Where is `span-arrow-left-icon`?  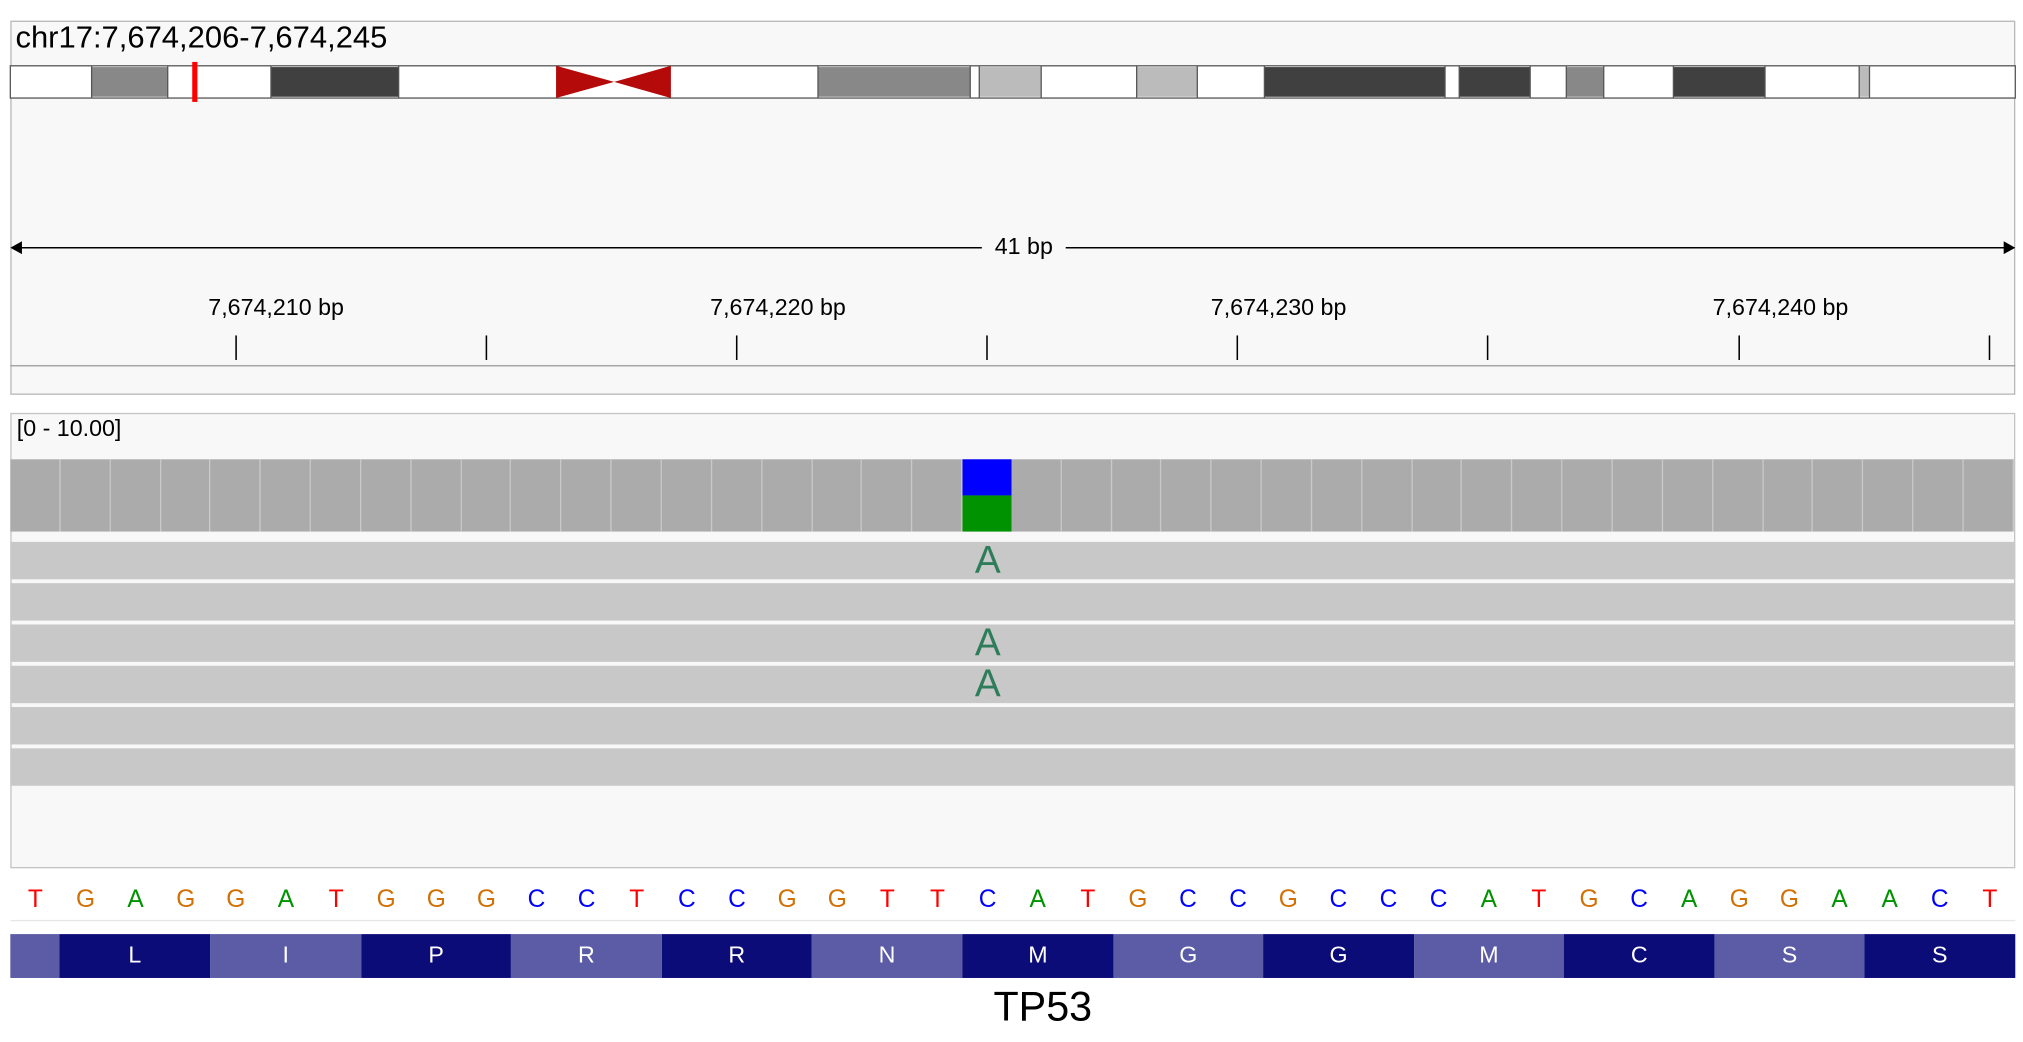
span-arrow-left-icon is located at coordinates (16, 248).